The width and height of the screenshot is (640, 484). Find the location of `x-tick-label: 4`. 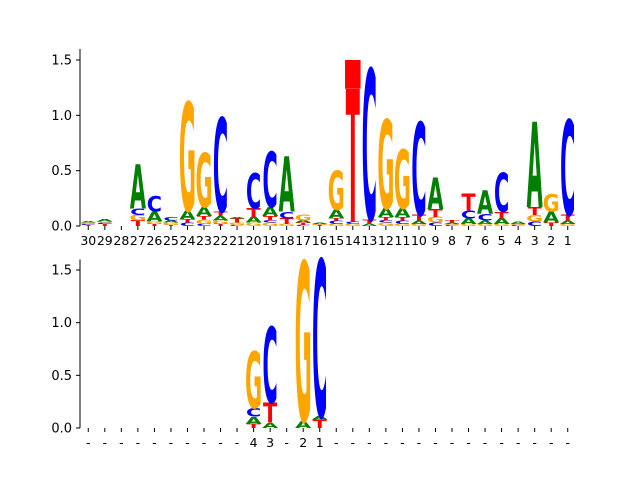

x-tick-label: 4 is located at coordinates (254, 442).